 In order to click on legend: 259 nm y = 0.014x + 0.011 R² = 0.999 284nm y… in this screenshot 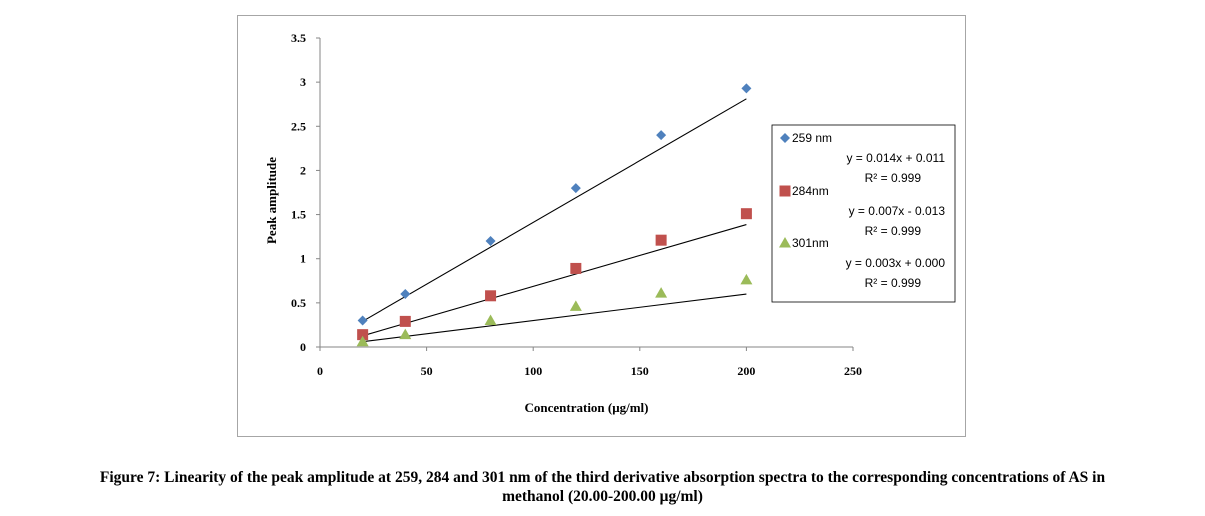, I will do `click(863, 213)`.